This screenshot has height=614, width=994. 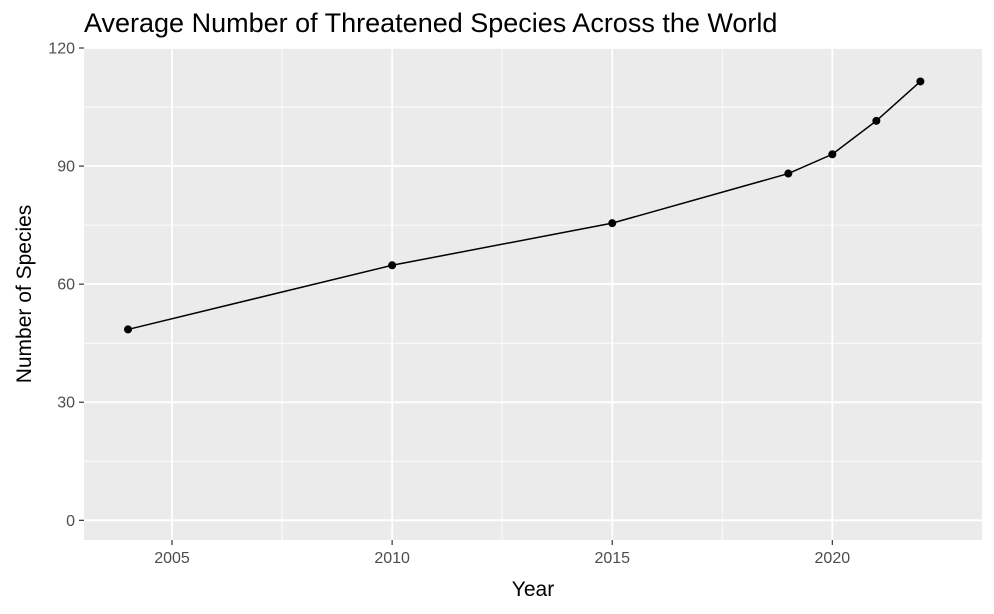 I want to click on x-tick-label: 2015, so click(x=612, y=558).